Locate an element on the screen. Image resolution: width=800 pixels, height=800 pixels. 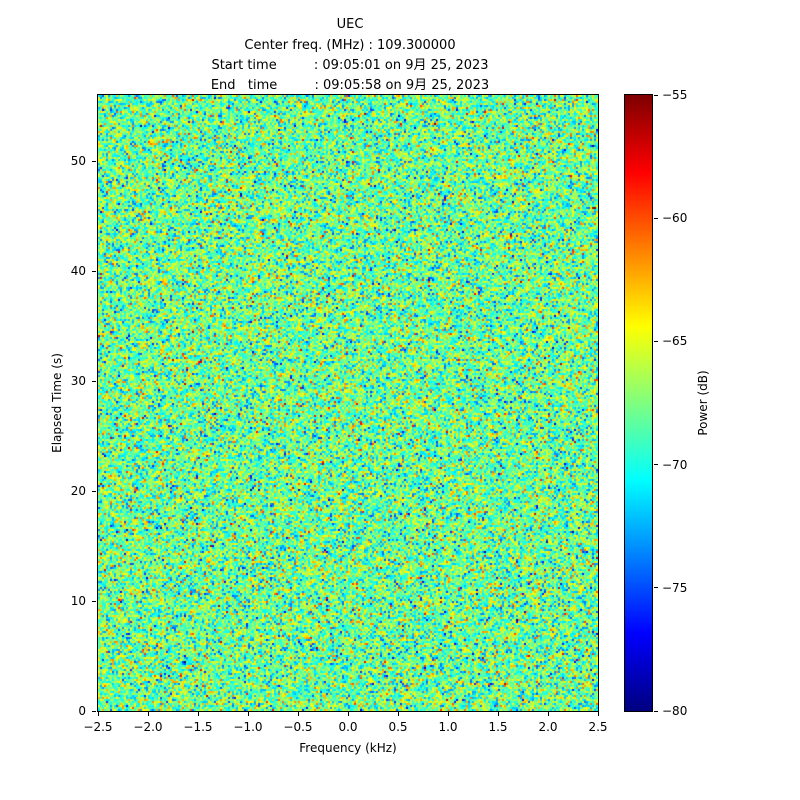
x-tick-label: 2.5 is located at coordinates (598, 727).